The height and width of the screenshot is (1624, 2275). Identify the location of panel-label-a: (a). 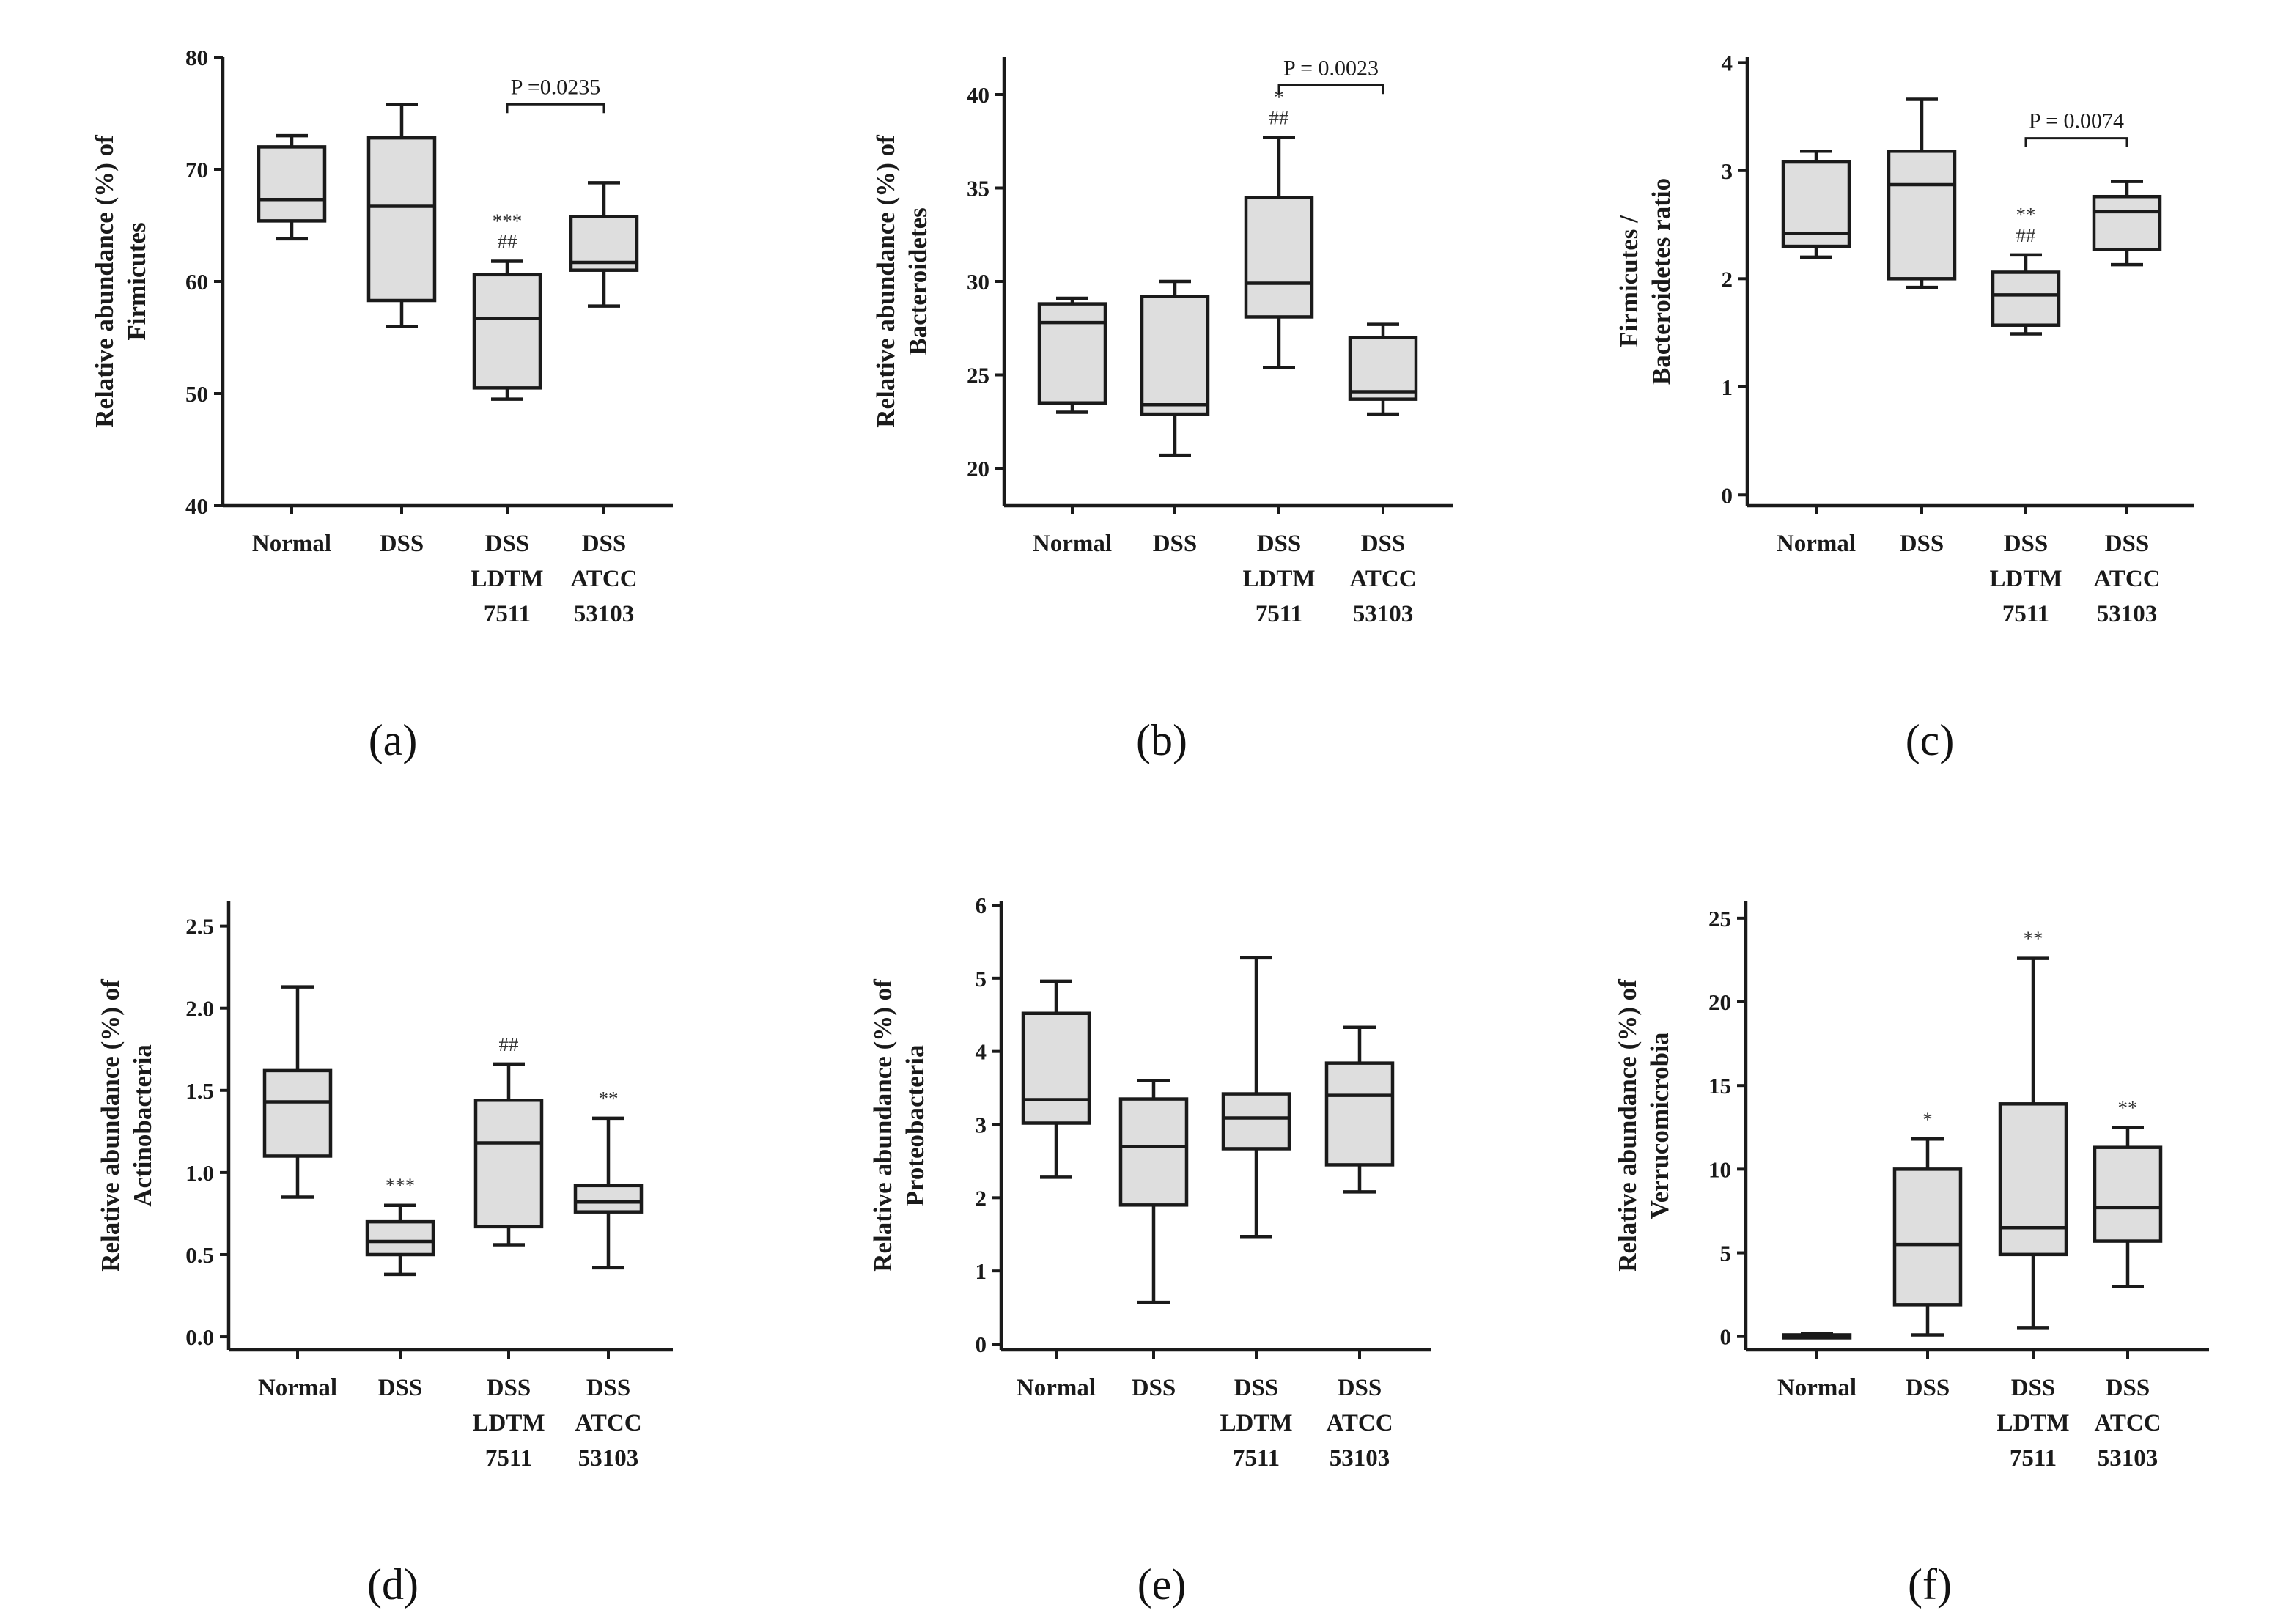
(393, 740).